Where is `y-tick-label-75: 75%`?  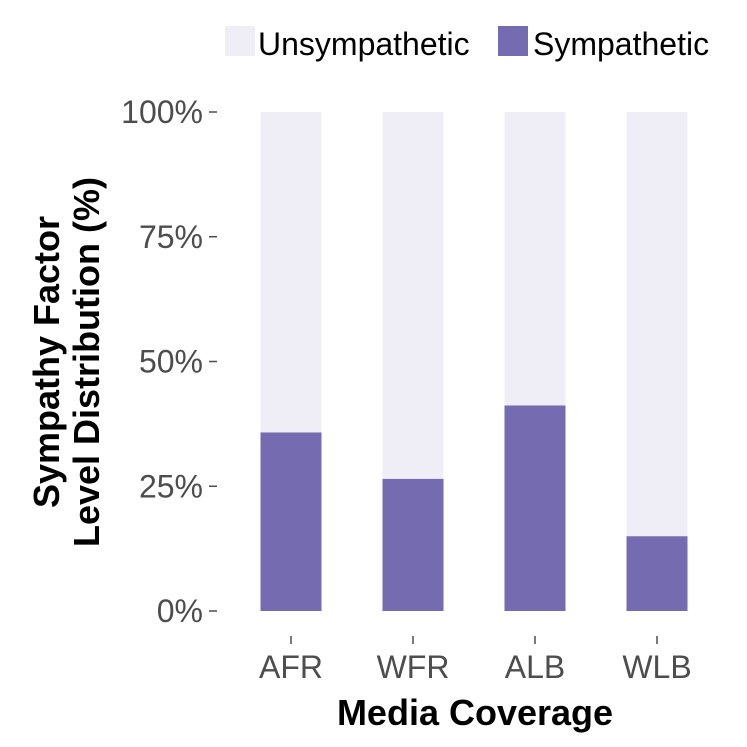
y-tick-label-75: 75% is located at coordinates (171, 237).